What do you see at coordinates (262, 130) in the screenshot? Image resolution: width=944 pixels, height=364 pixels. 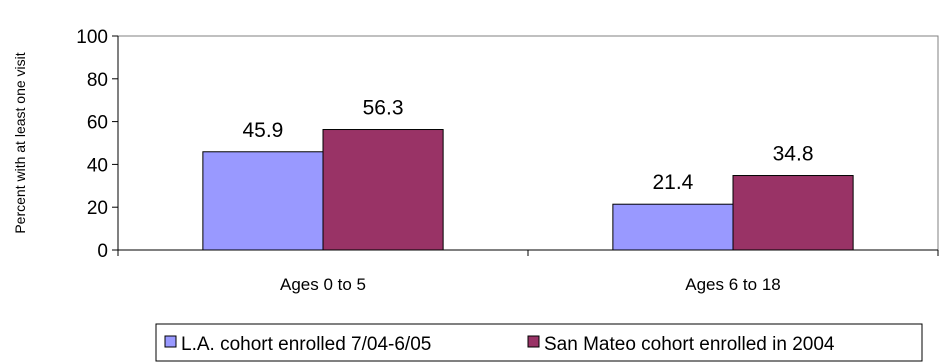 I see `bar-value-label: 45.9` at bounding box center [262, 130].